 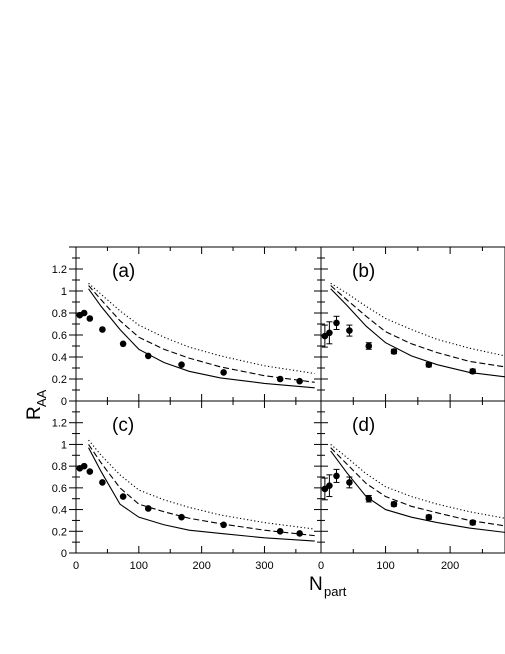 What do you see at coordinates (335, 591) in the screenshot?
I see `x-axis-title-sub: part` at bounding box center [335, 591].